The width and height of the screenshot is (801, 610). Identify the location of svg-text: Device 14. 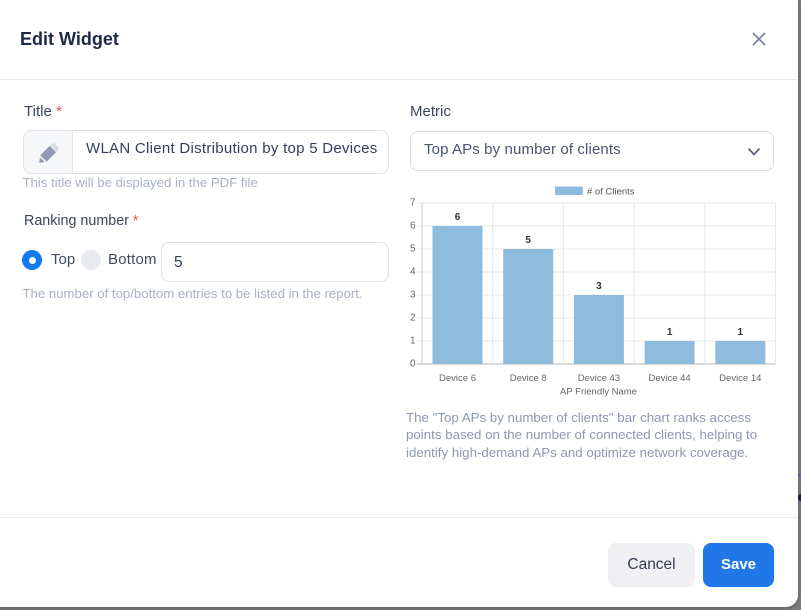
(740, 378).